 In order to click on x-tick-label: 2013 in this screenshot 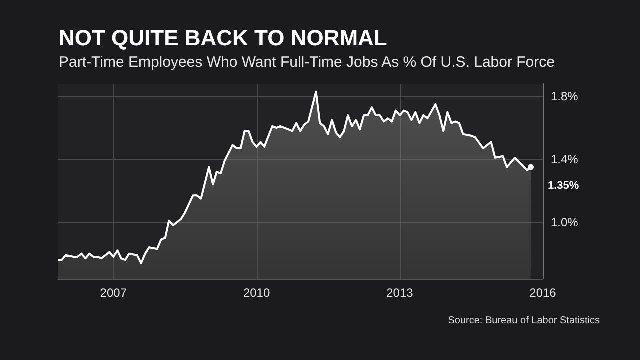, I will do `click(400, 293)`.